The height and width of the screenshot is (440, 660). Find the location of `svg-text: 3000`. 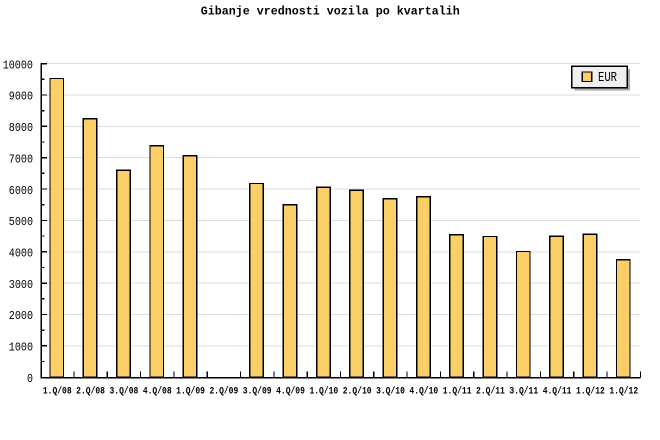

svg-text: 3000 is located at coordinates (21, 285).